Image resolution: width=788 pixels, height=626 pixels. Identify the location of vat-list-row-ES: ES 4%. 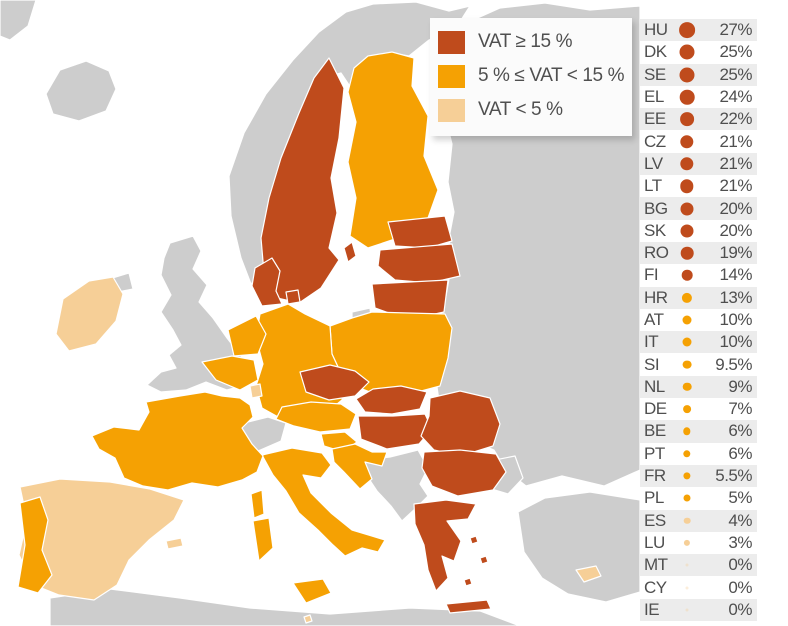
(714, 521).